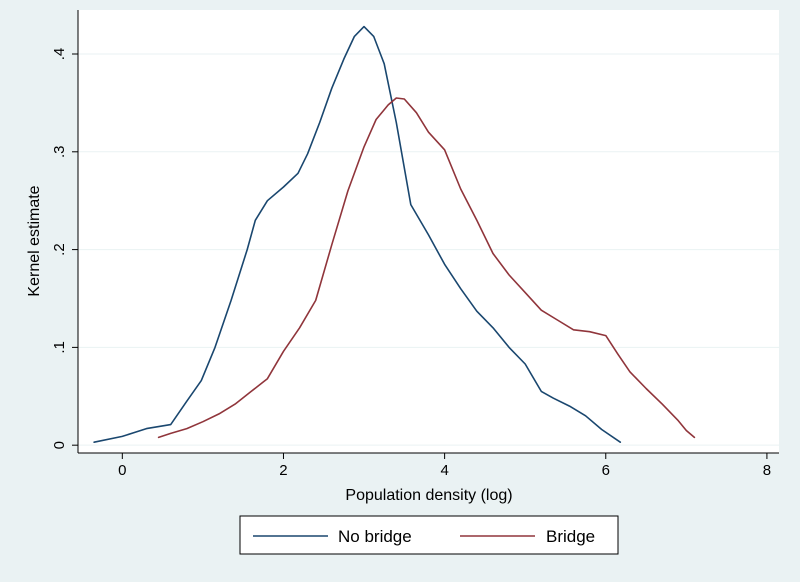 The height and width of the screenshot is (582, 800). I want to click on legend: No bridge Bridge, so click(429, 535).